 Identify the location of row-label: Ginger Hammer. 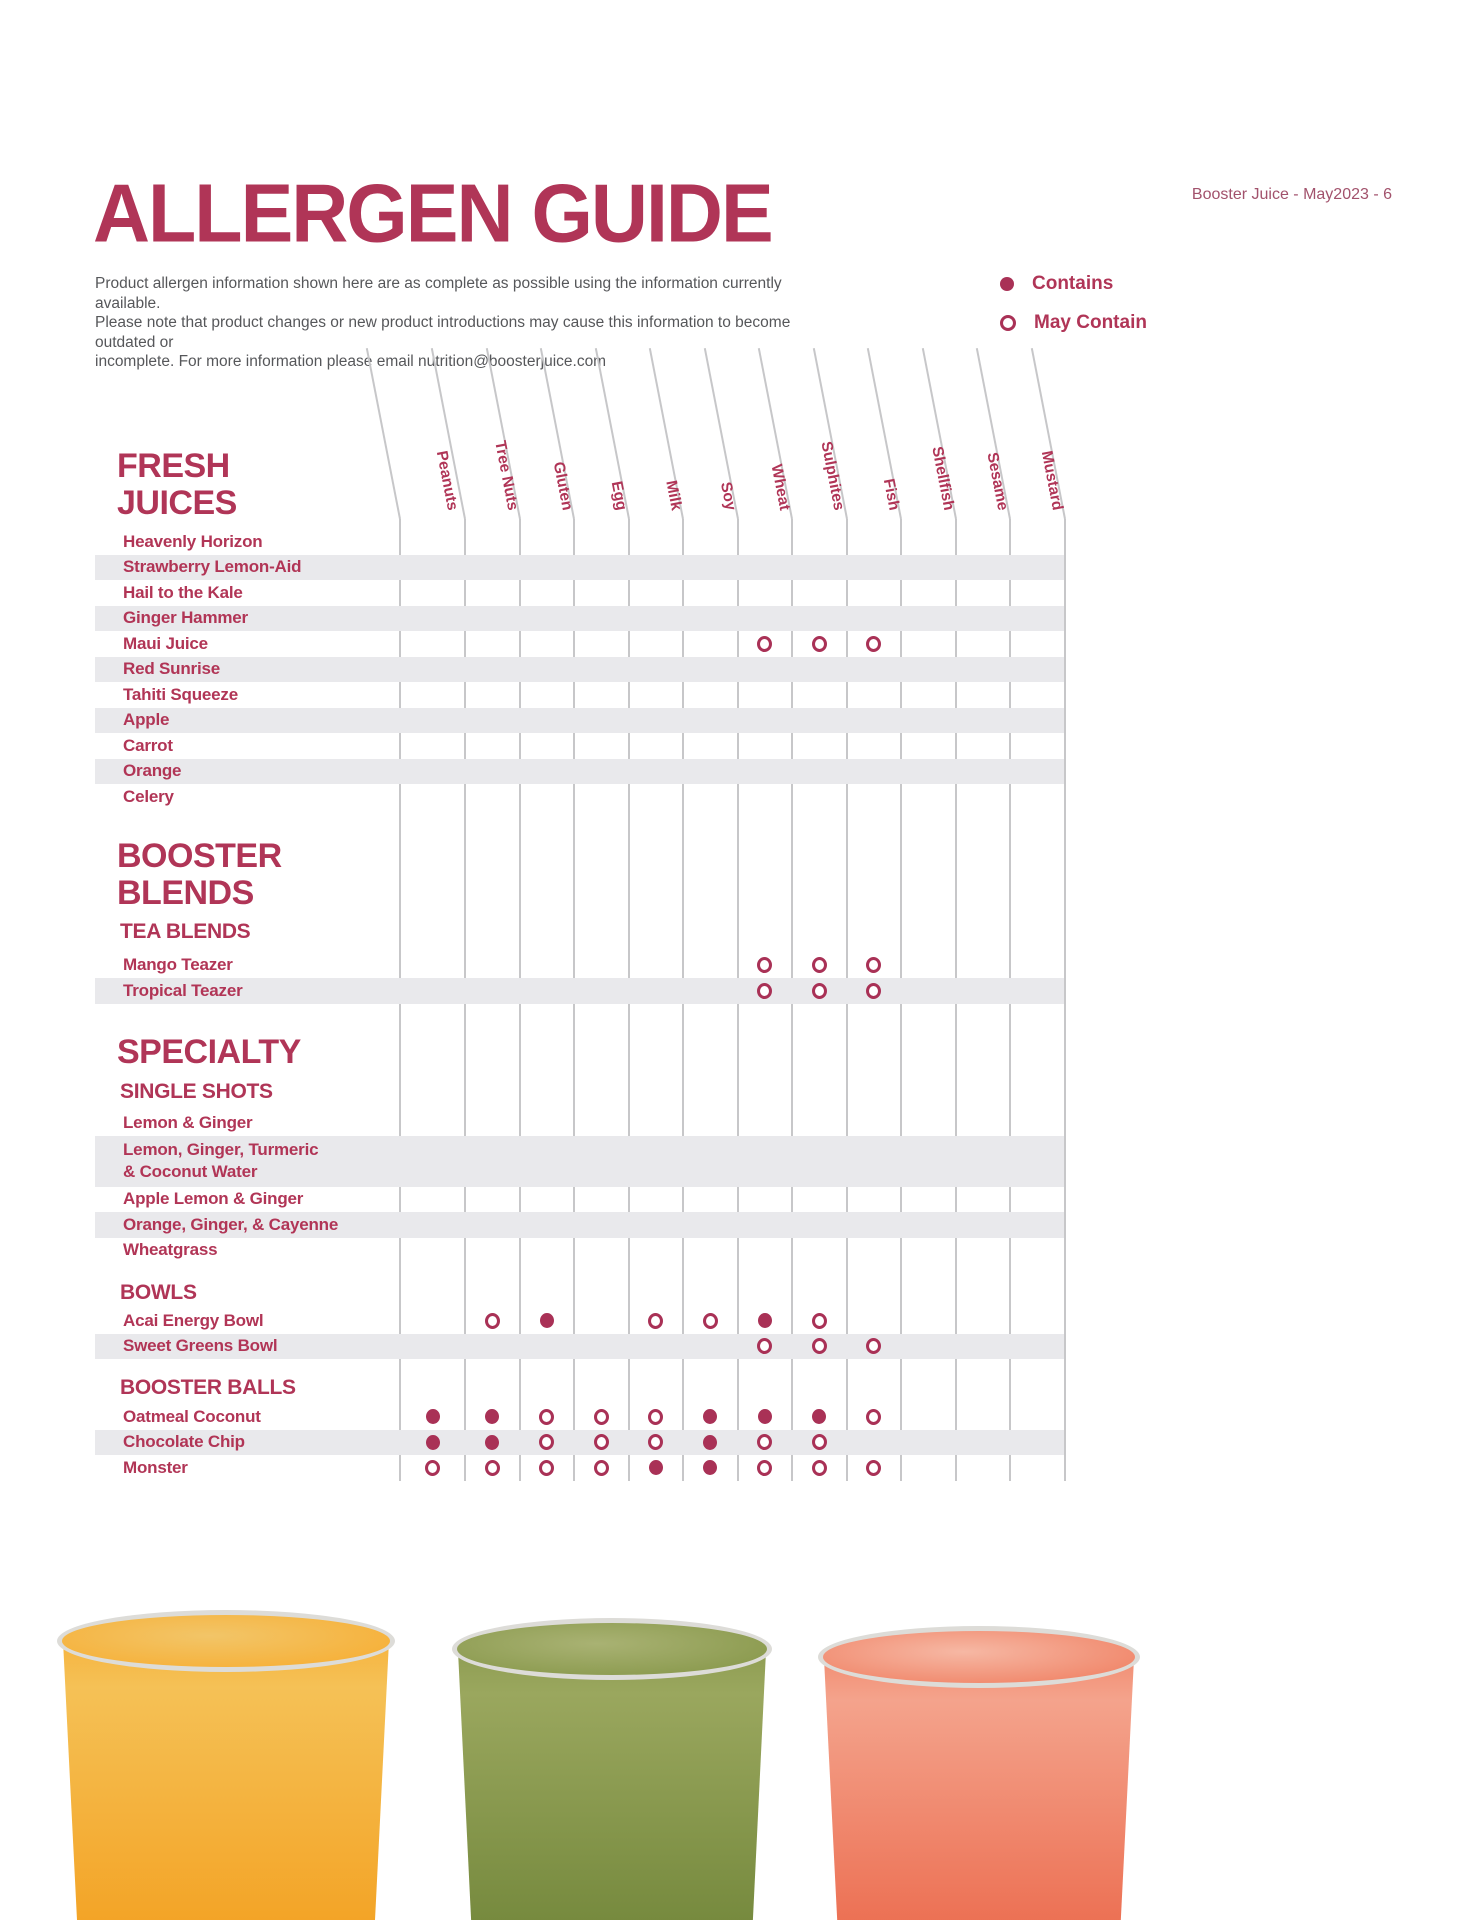
(185, 618).